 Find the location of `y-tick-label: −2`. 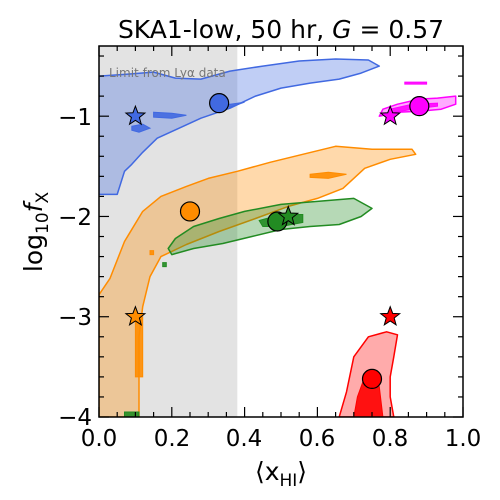

y-tick-label: −2 is located at coordinates (75, 218).